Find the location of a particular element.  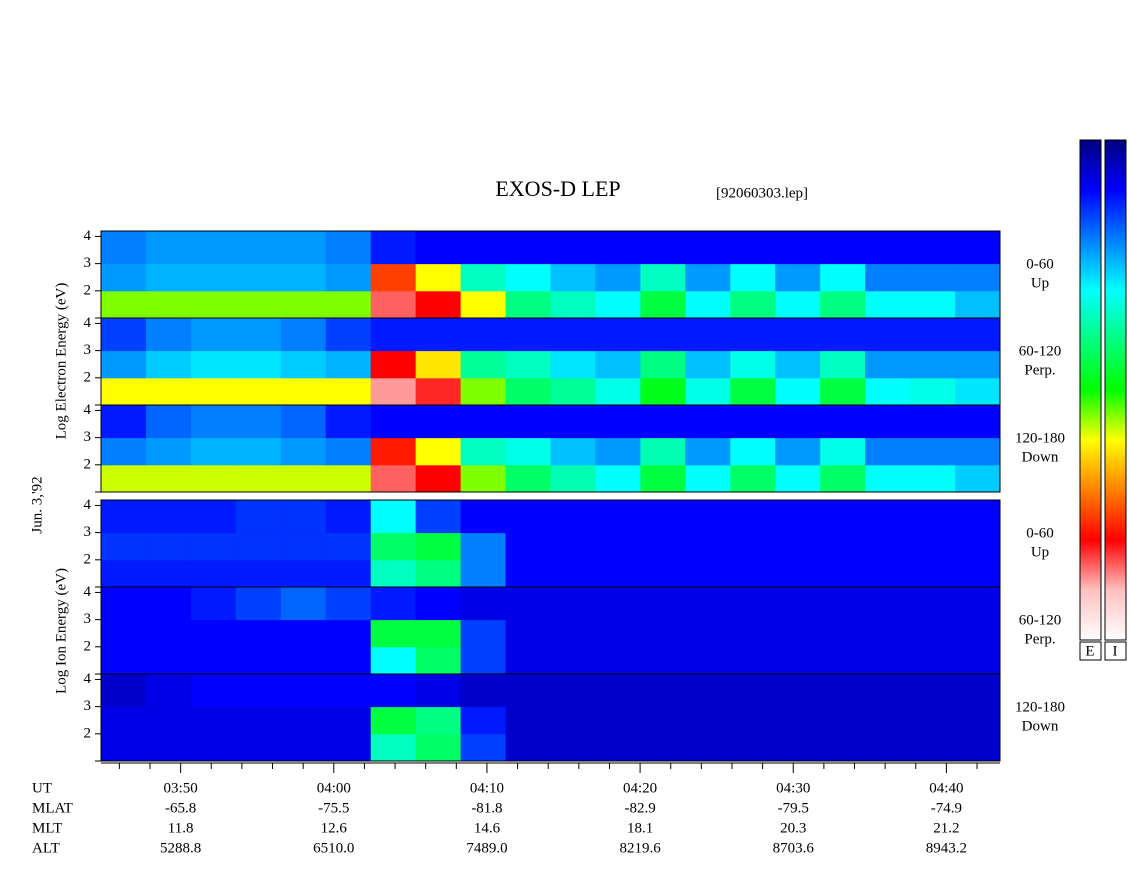

colorbar-label: I is located at coordinates (1115, 651).